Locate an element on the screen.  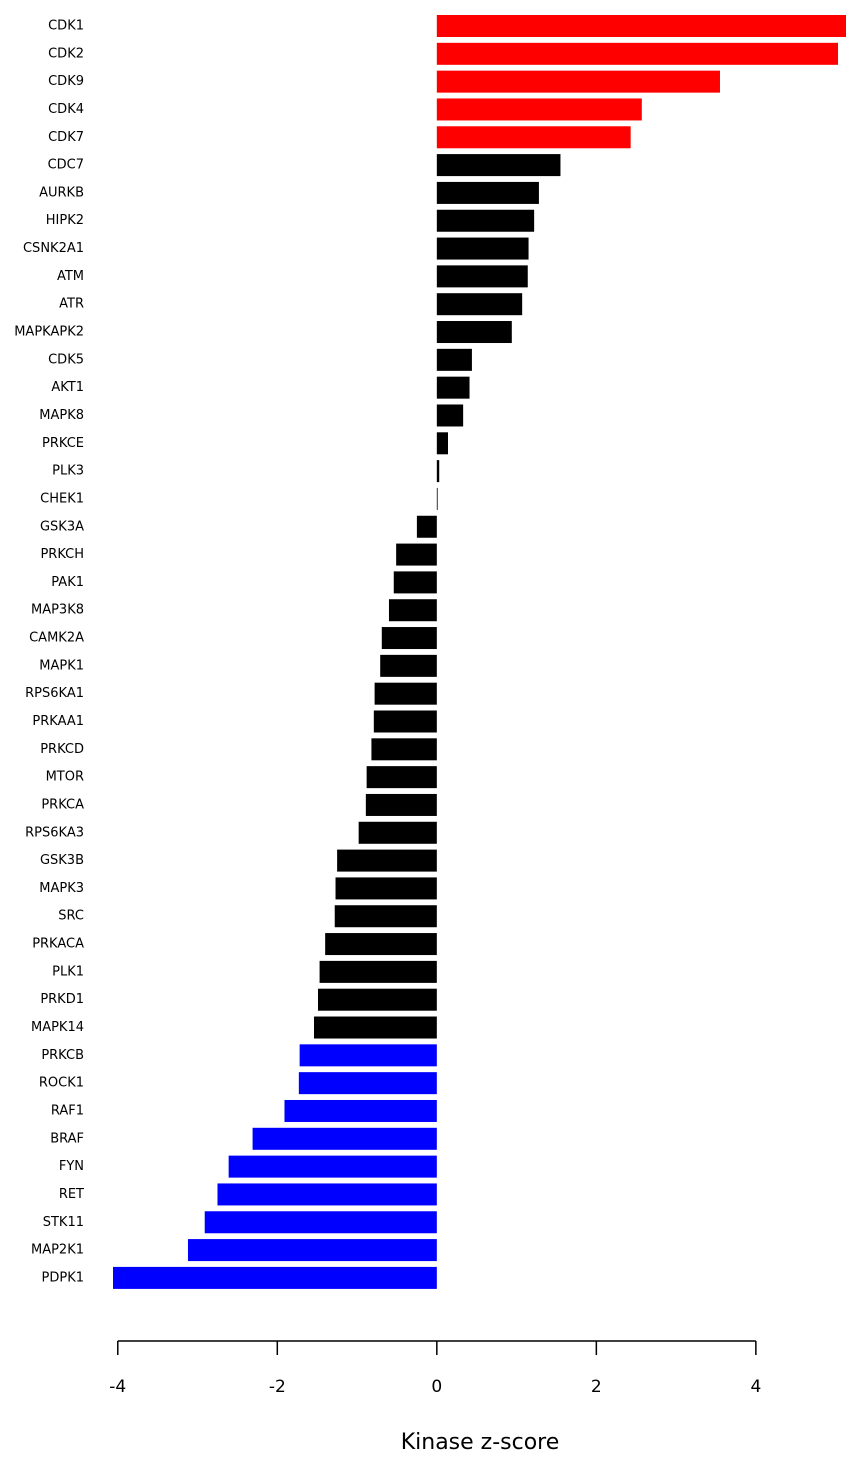
y-tick-label: PRKACA is located at coordinates (58, 944).